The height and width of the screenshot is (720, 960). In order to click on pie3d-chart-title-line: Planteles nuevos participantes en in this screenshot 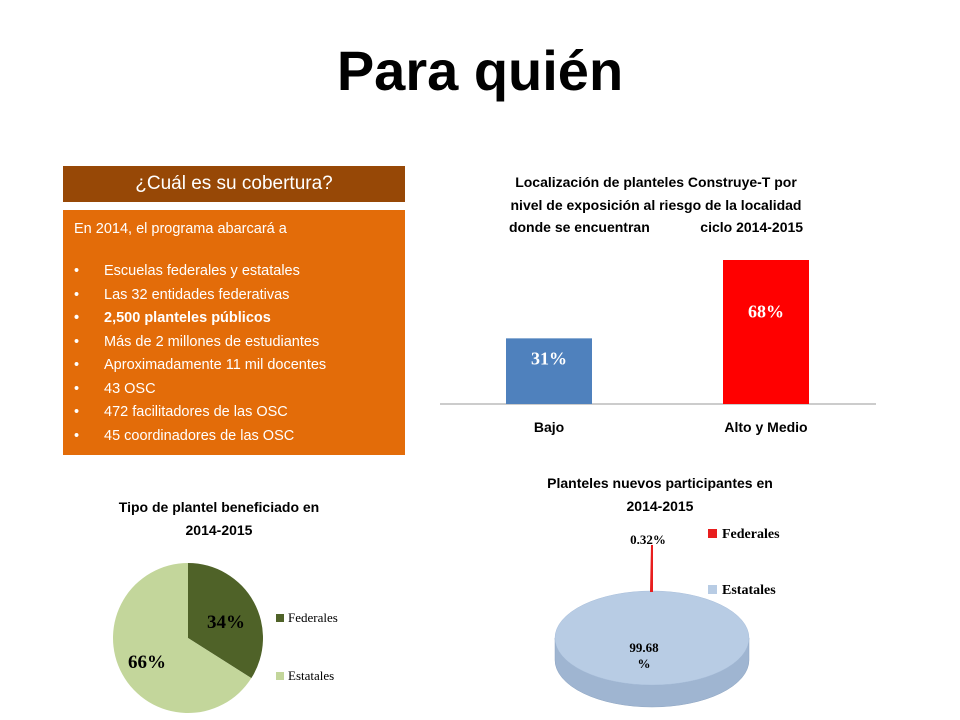, I will do `click(660, 483)`.